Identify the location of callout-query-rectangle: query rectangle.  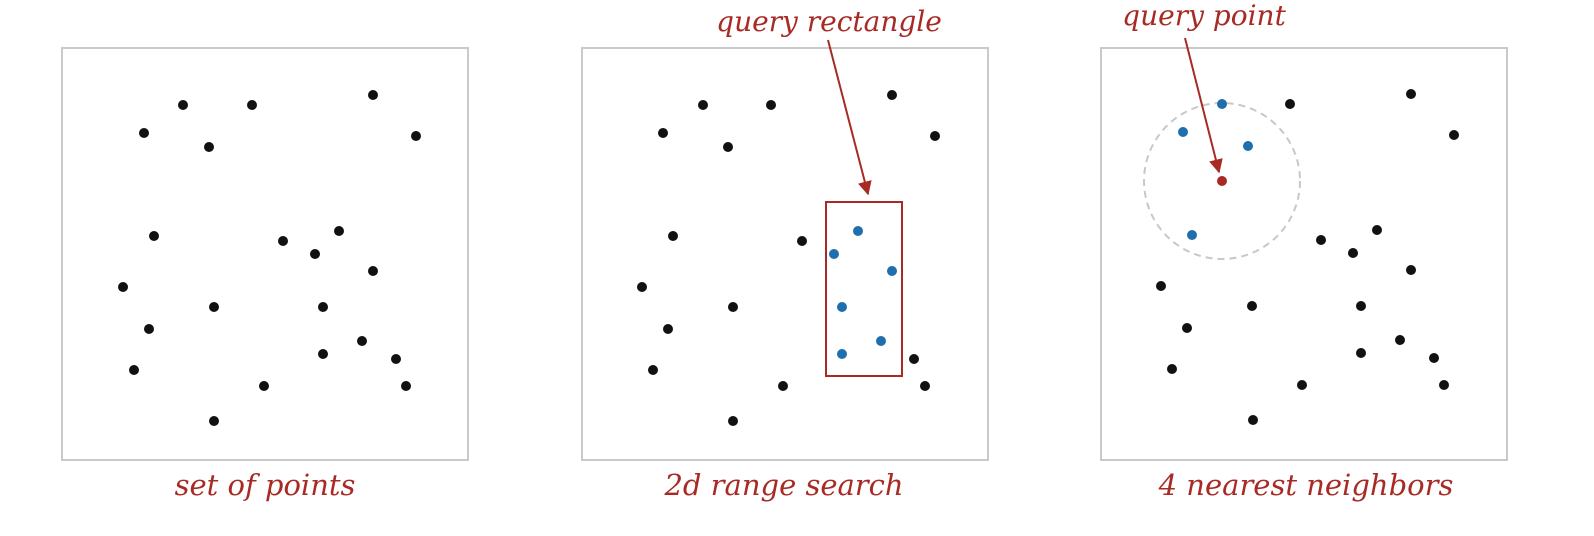
(829, 21).